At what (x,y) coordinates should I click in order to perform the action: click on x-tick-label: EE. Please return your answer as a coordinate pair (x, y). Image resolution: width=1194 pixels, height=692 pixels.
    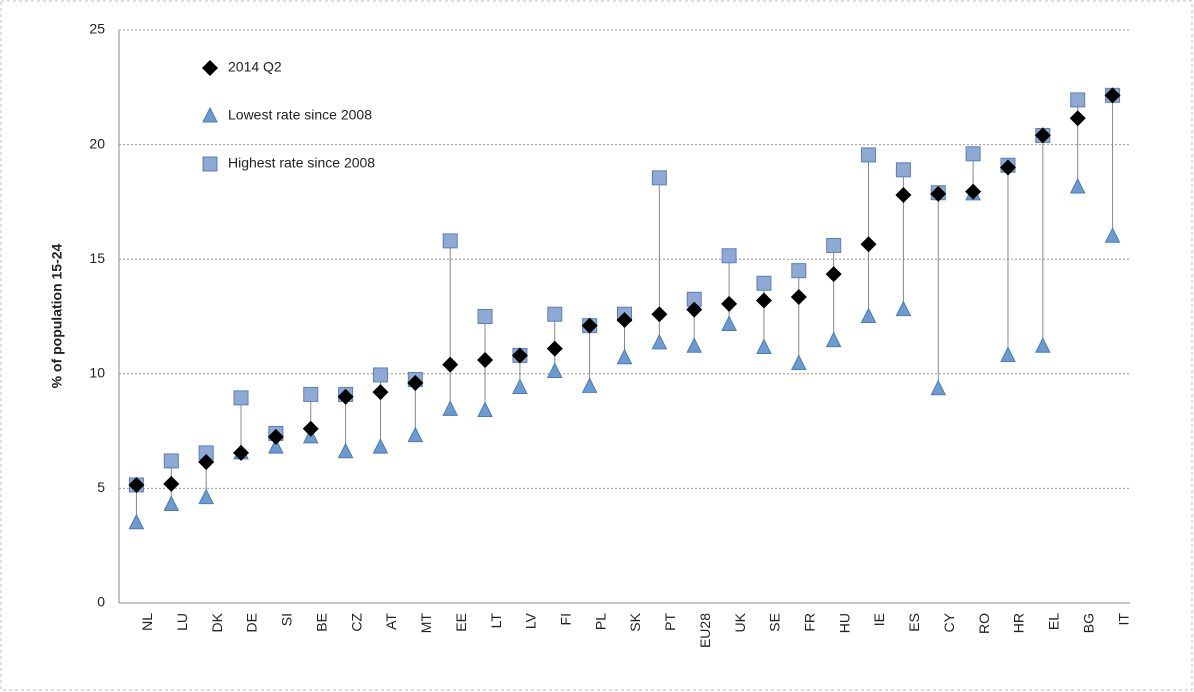
    Looking at the image, I should click on (461, 622).